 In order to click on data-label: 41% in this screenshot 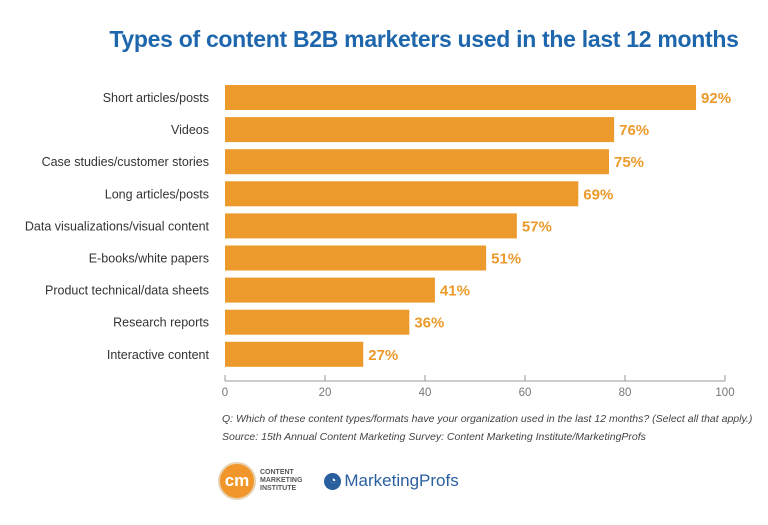, I will do `click(455, 291)`.